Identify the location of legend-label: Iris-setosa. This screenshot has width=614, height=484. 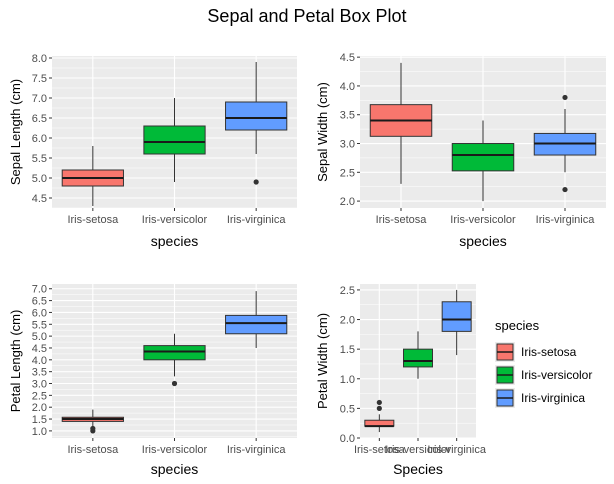
(549, 352).